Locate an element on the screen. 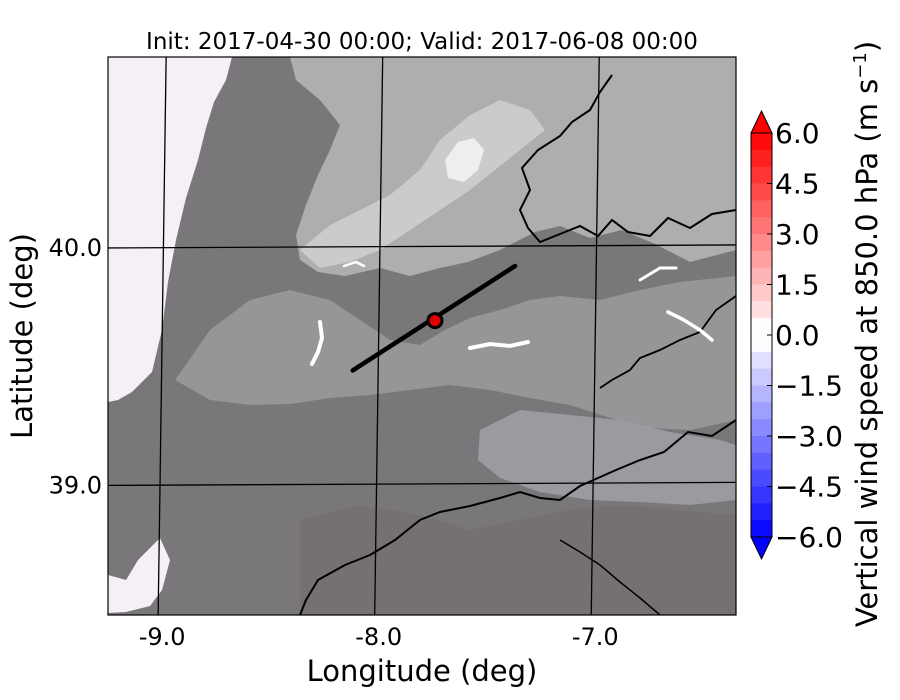 The width and height of the screenshot is (900, 700). colorbar-extend-max is located at coordinates (761, 121).